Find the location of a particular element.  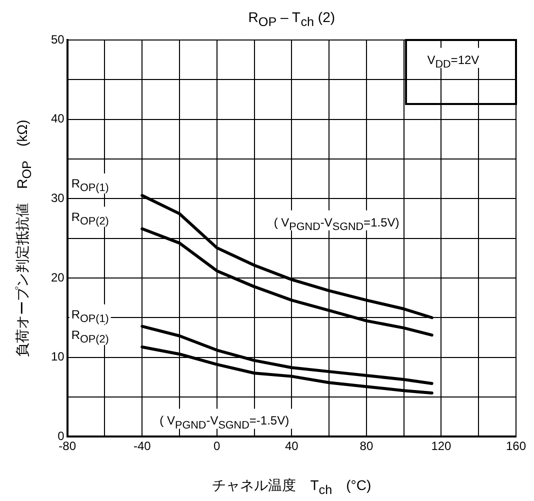

x-tick-label: -40 is located at coordinates (142, 446).